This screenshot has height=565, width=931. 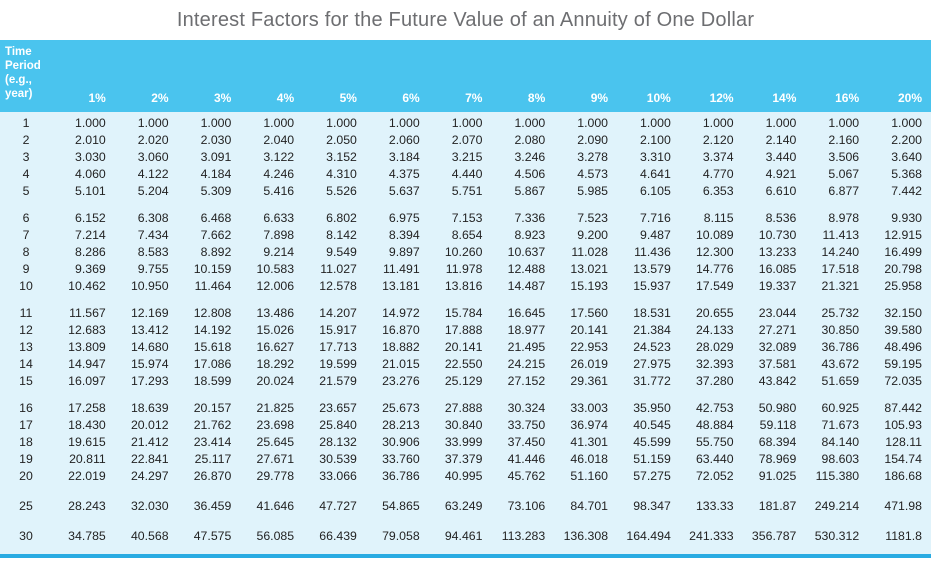 What do you see at coordinates (714, 269) in the screenshot?
I see `factor-cell: 14.776` at bounding box center [714, 269].